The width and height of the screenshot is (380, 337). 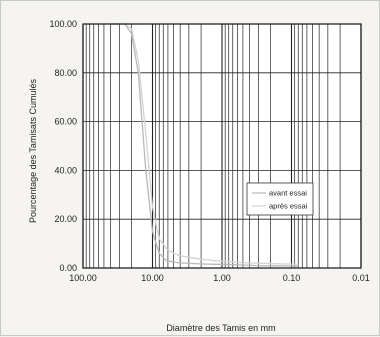 What do you see at coordinates (361, 278) in the screenshot?
I see `x-tick-label: 0.01` at bounding box center [361, 278].